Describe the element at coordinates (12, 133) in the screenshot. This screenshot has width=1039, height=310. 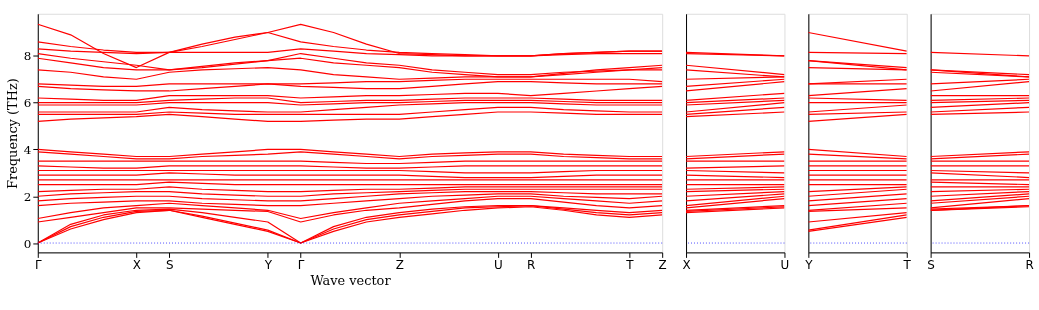
I see `y-axis-title: Frequency (THz)` at that location.